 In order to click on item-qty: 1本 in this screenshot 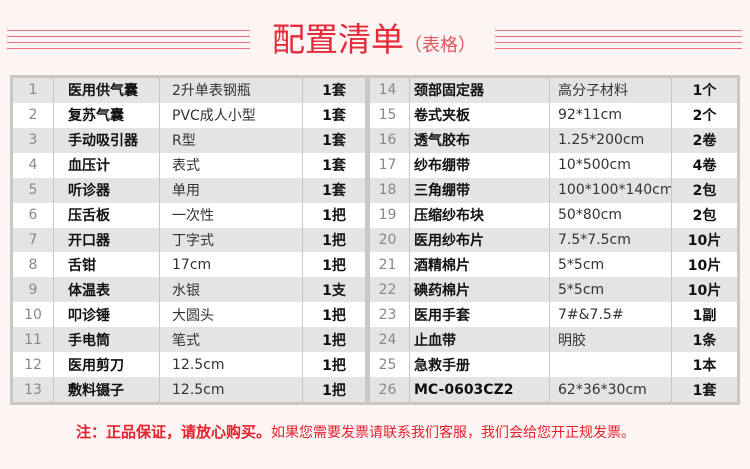, I will do `click(704, 365)`.